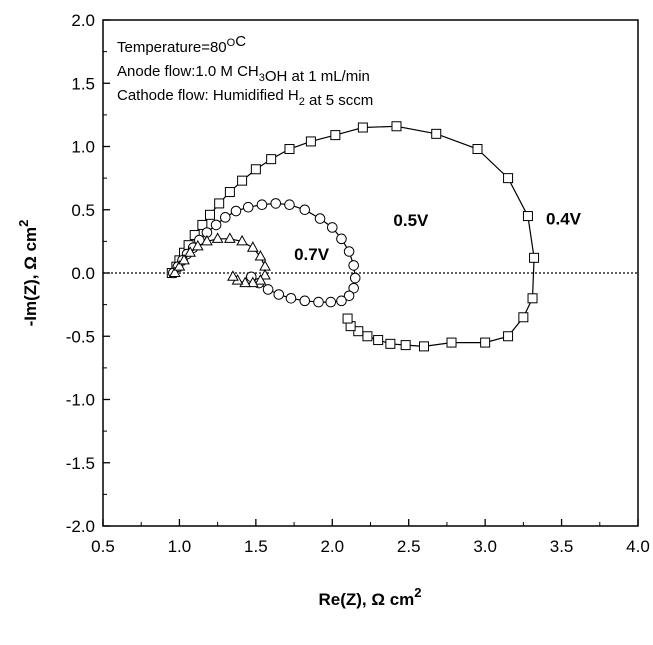 The width and height of the screenshot is (653, 645). What do you see at coordinates (243, 74) in the screenshot?
I see `annotation-line: Anode flow:1.0 M CH3OH at 1 mL/min` at bounding box center [243, 74].